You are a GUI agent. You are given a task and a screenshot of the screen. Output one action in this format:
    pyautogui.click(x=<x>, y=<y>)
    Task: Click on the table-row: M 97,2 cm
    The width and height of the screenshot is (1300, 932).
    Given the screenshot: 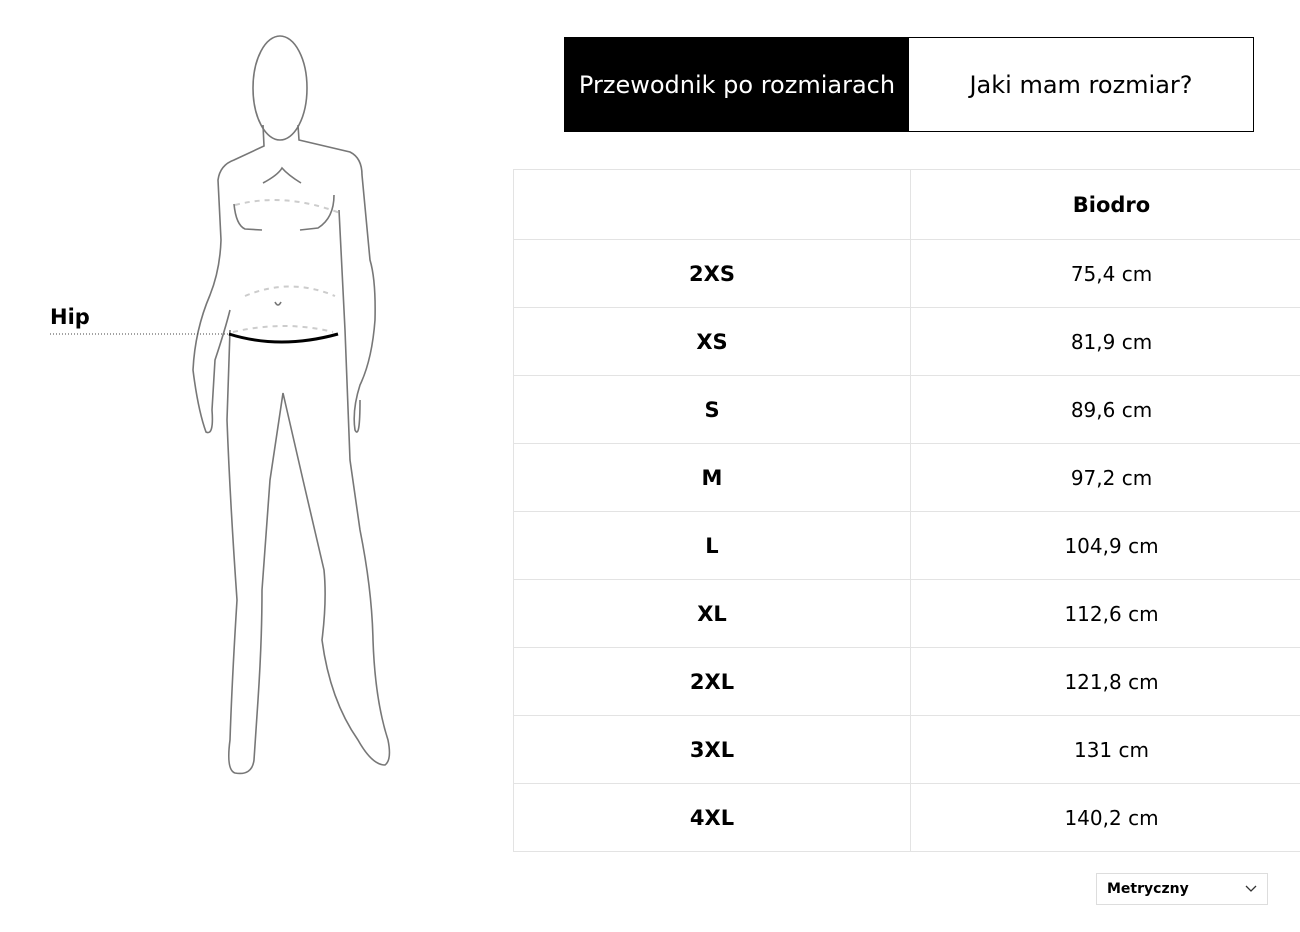 What is the action you would take?
    pyautogui.click(x=906, y=477)
    